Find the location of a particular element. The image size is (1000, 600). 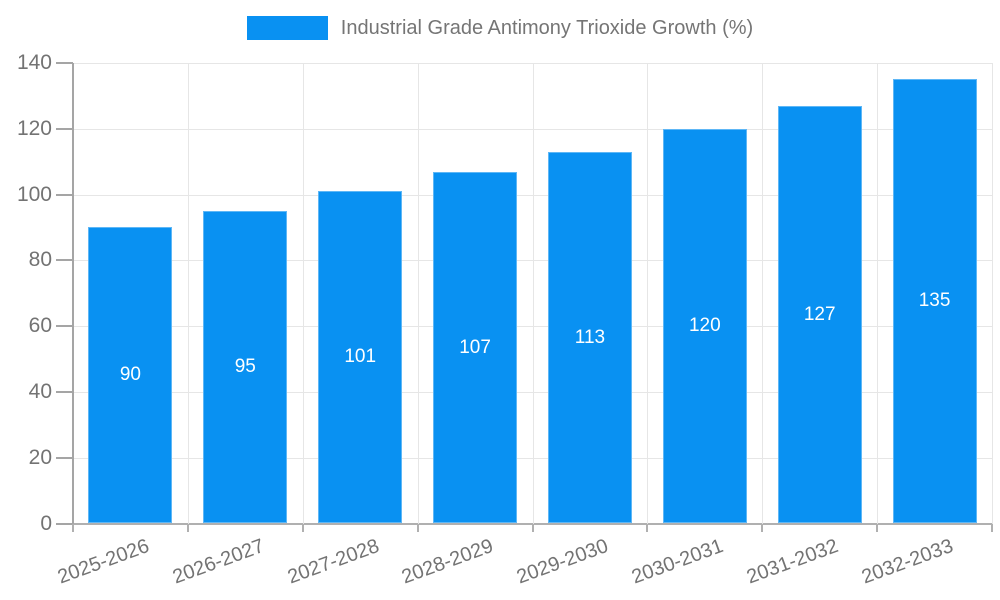

bar-value-label: 113 is located at coordinates (590, 337).